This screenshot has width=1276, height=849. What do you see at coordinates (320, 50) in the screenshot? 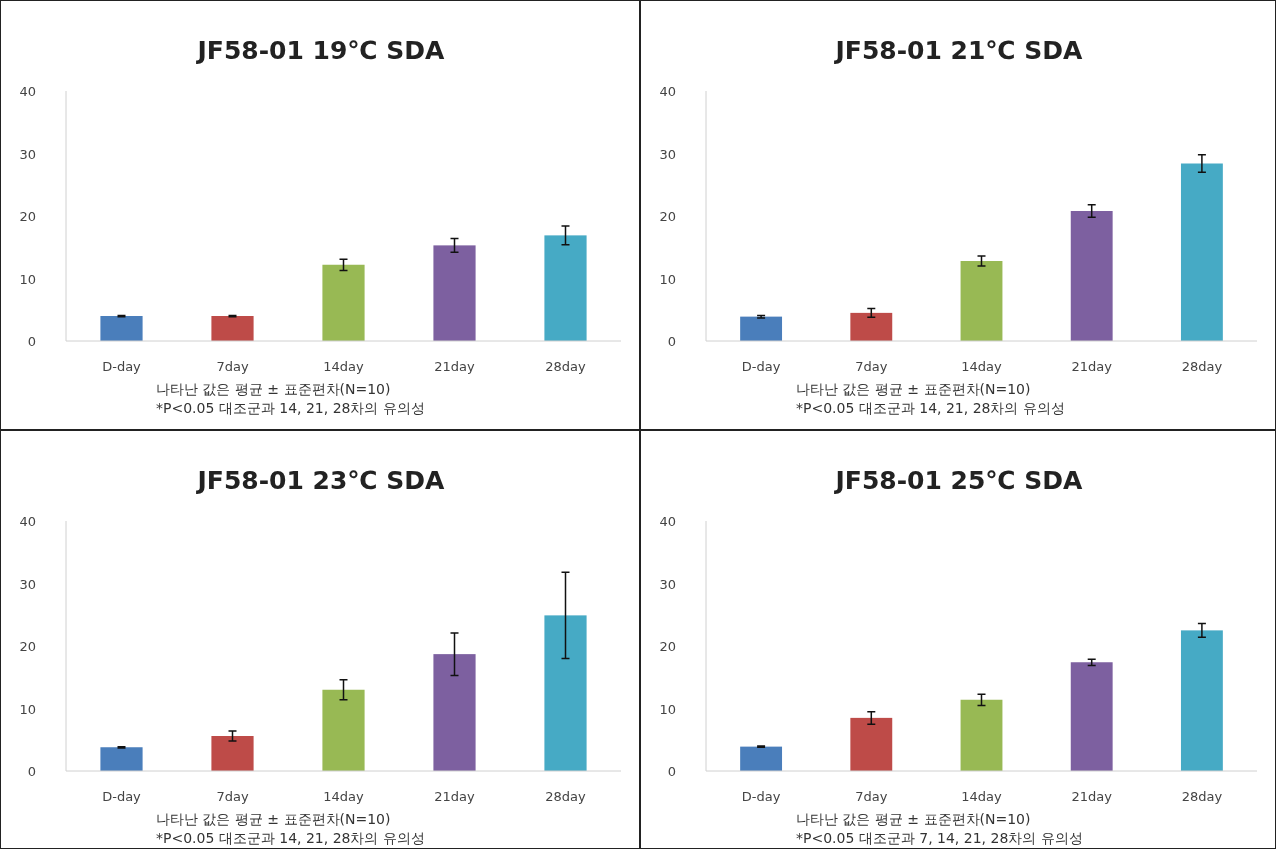
I see `chart-title: JF58-01 19℃ SDA` at bounding box center [320, 50].